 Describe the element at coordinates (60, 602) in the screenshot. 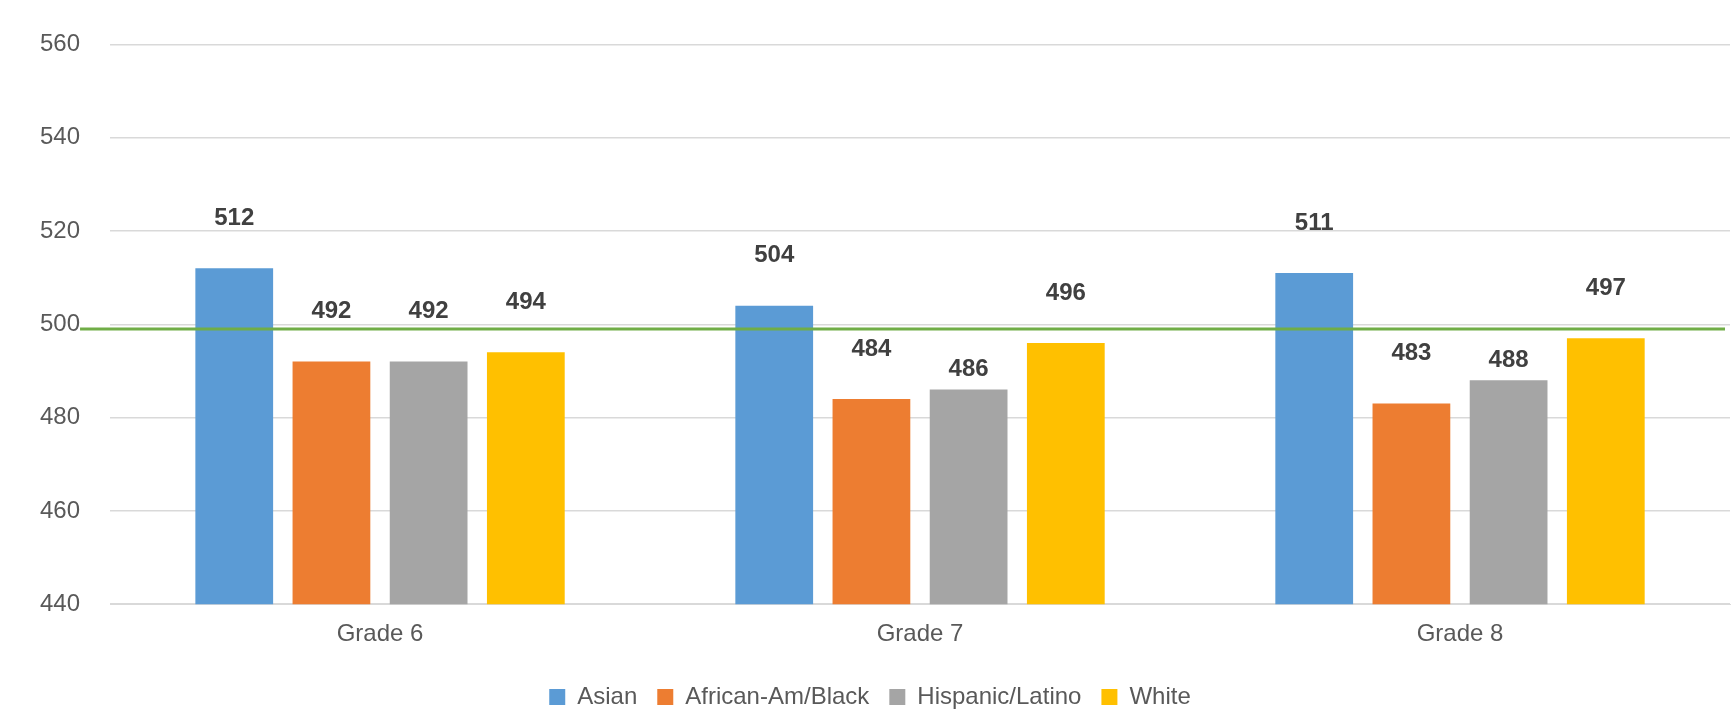

I see `y-tick-label: 440` at that location.